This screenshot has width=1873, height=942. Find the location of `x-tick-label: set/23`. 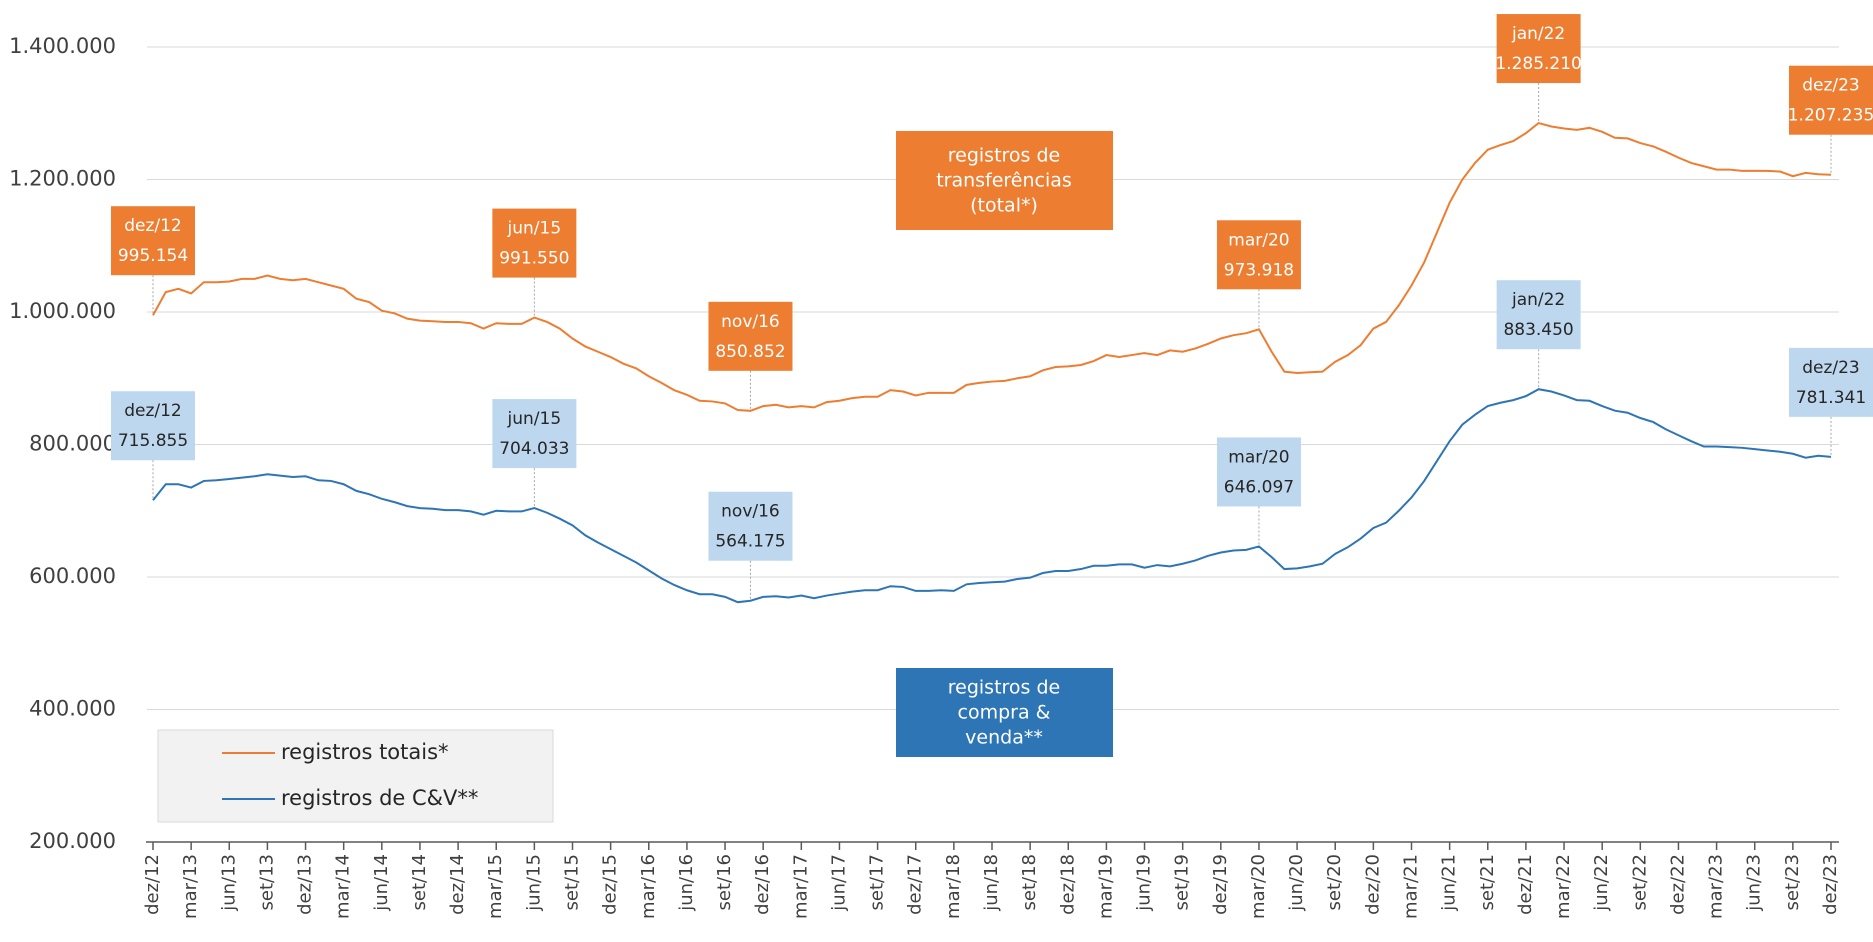

x-tick-label: set/23 is located at coordinates (1792, 882).